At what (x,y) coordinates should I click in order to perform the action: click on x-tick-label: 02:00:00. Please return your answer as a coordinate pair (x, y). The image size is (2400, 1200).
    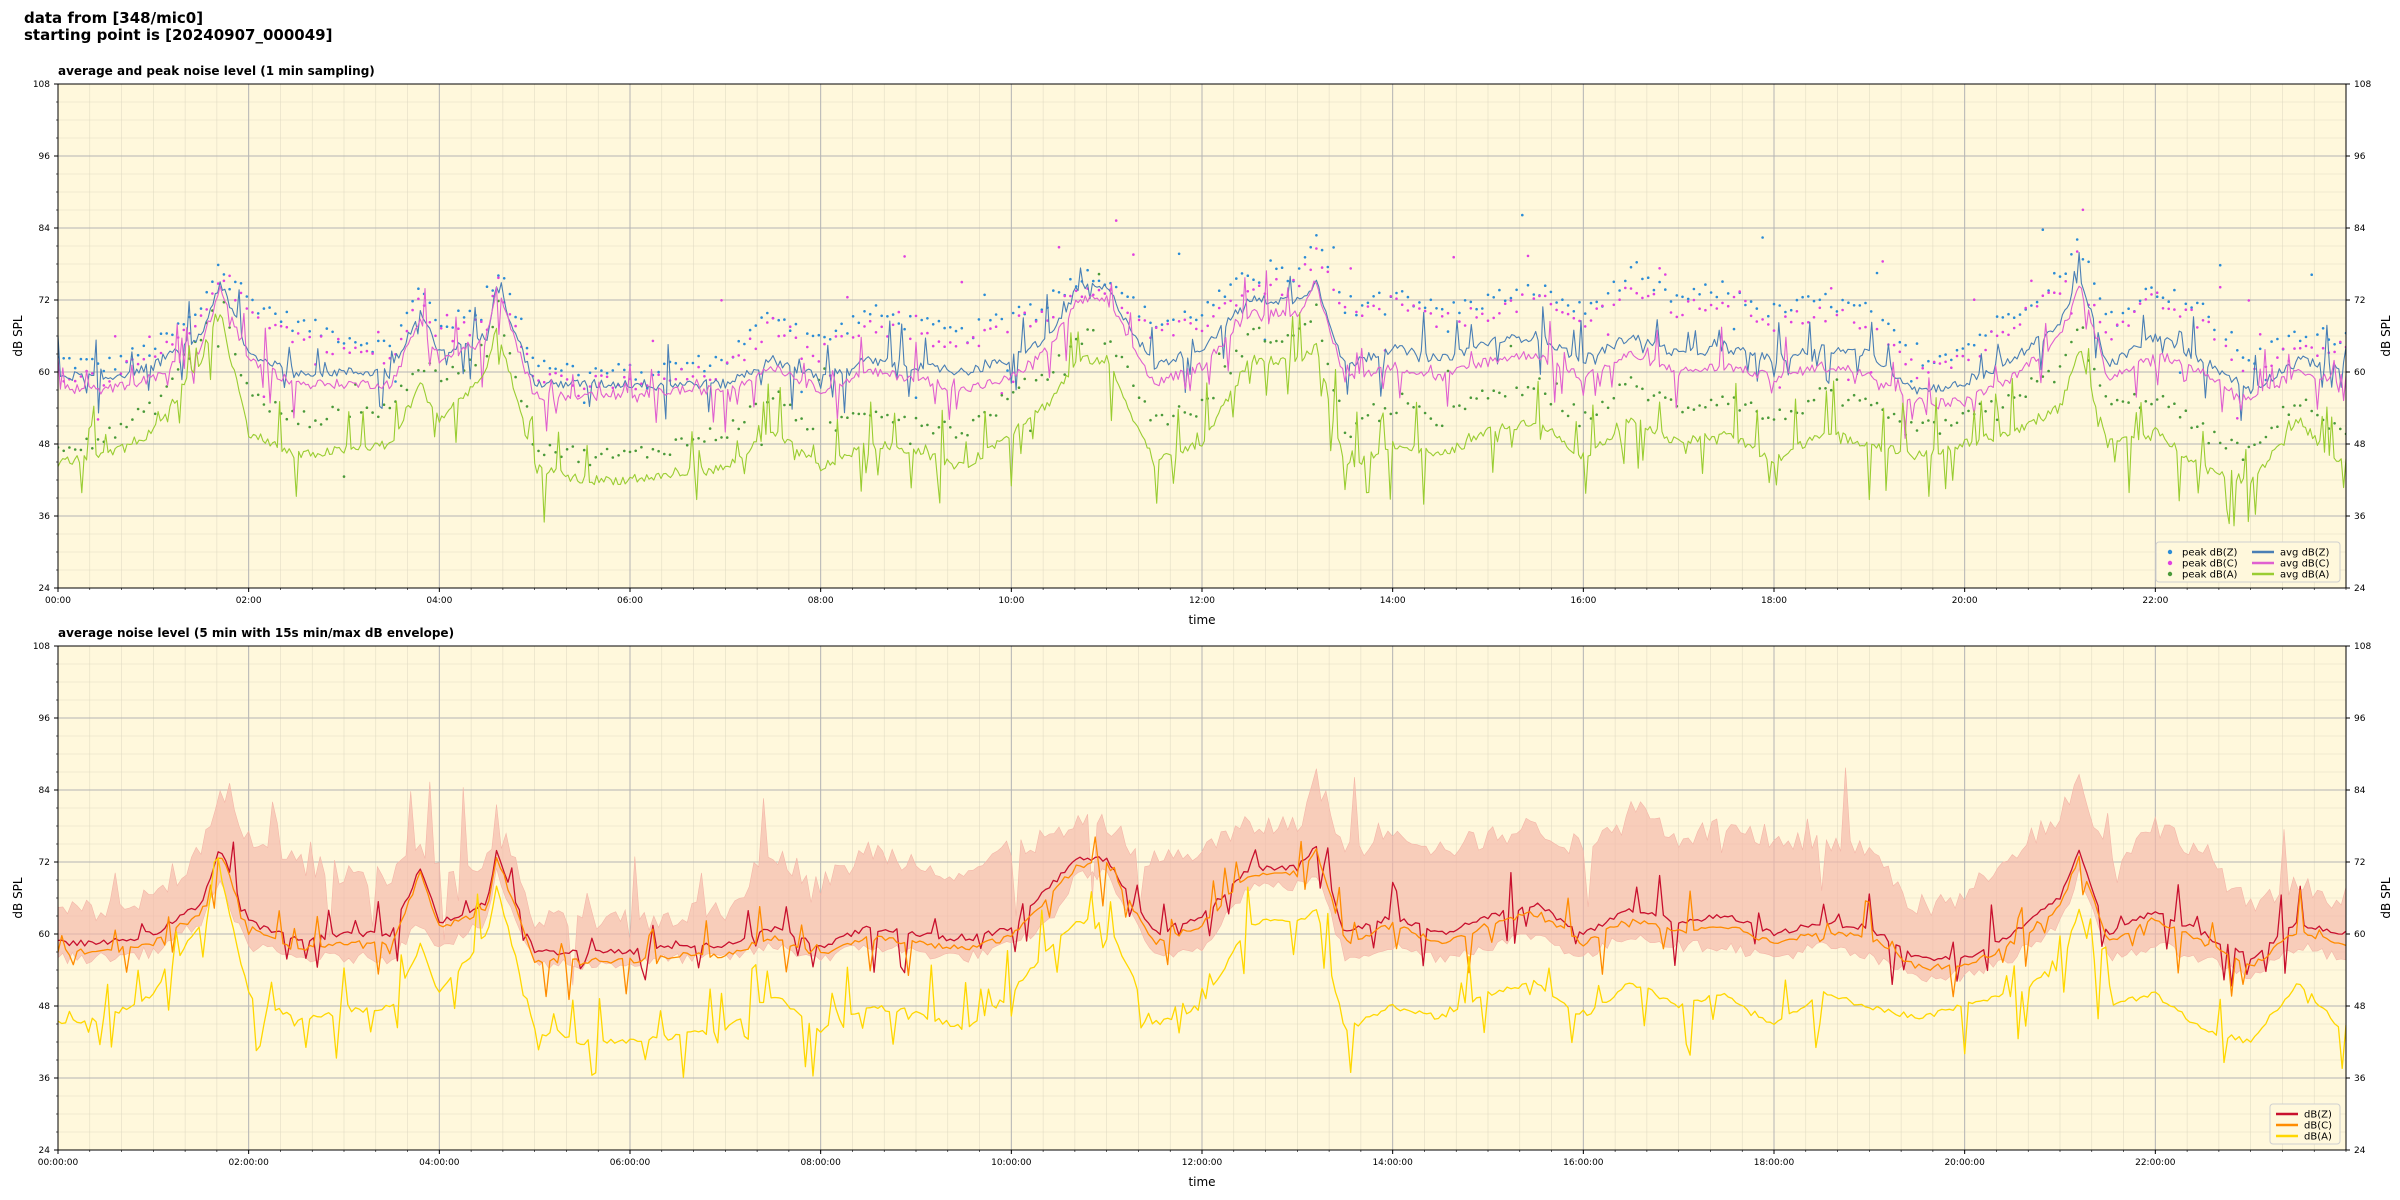
    Looking at the image, I should click on (248, 1163).